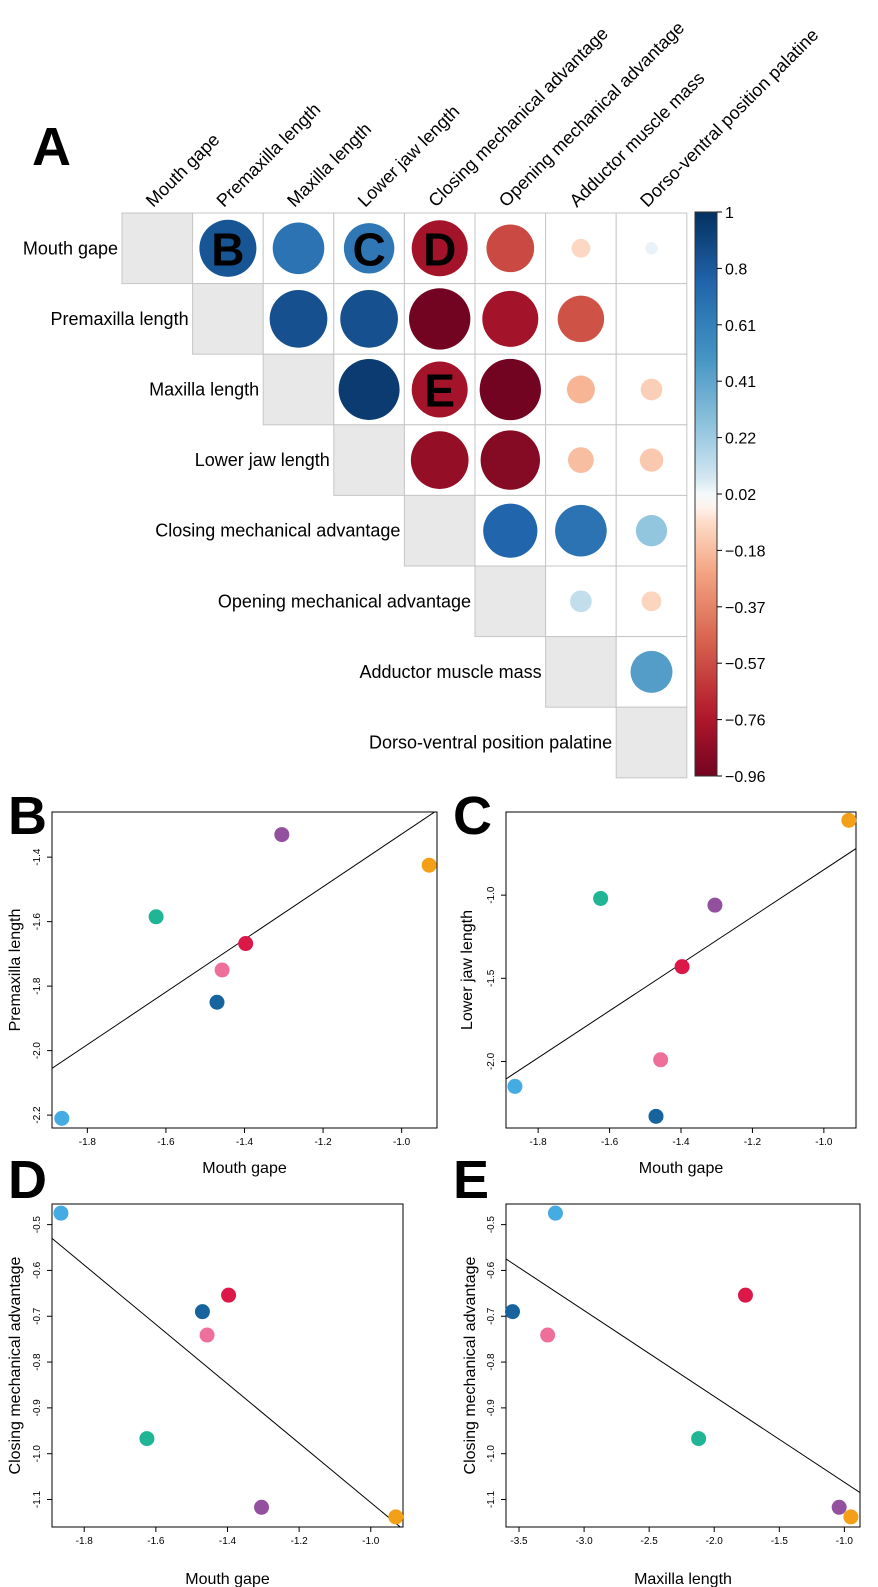 The height and width of the screenshot is (1587, 878). I want to click on colorbar-tick-label: 0.61, so click(740, 326).